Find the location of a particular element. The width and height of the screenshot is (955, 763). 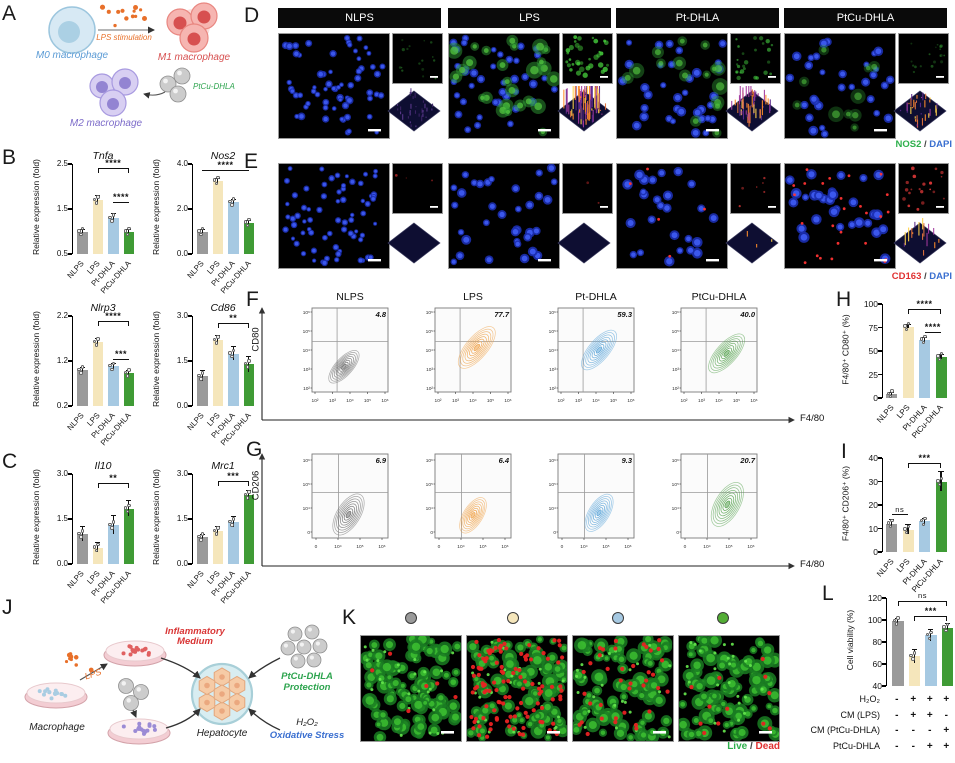

lps-stimulation-label: LPS stimulation is located at coordinates (124, 37).